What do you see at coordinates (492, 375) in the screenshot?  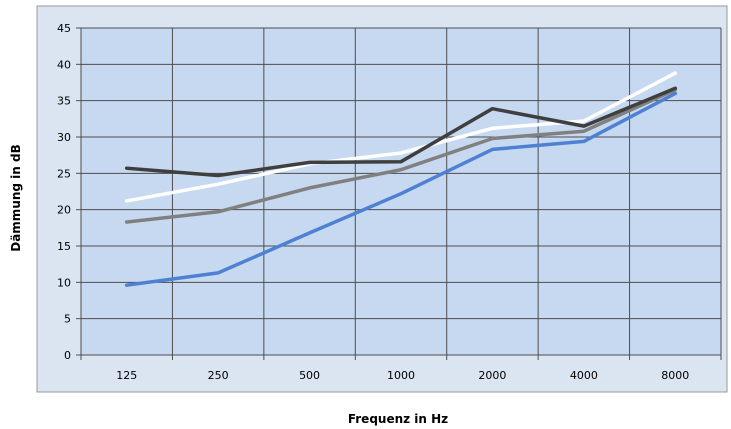 I see `x-tick-label: 2000` at bounding box center [492, 375].